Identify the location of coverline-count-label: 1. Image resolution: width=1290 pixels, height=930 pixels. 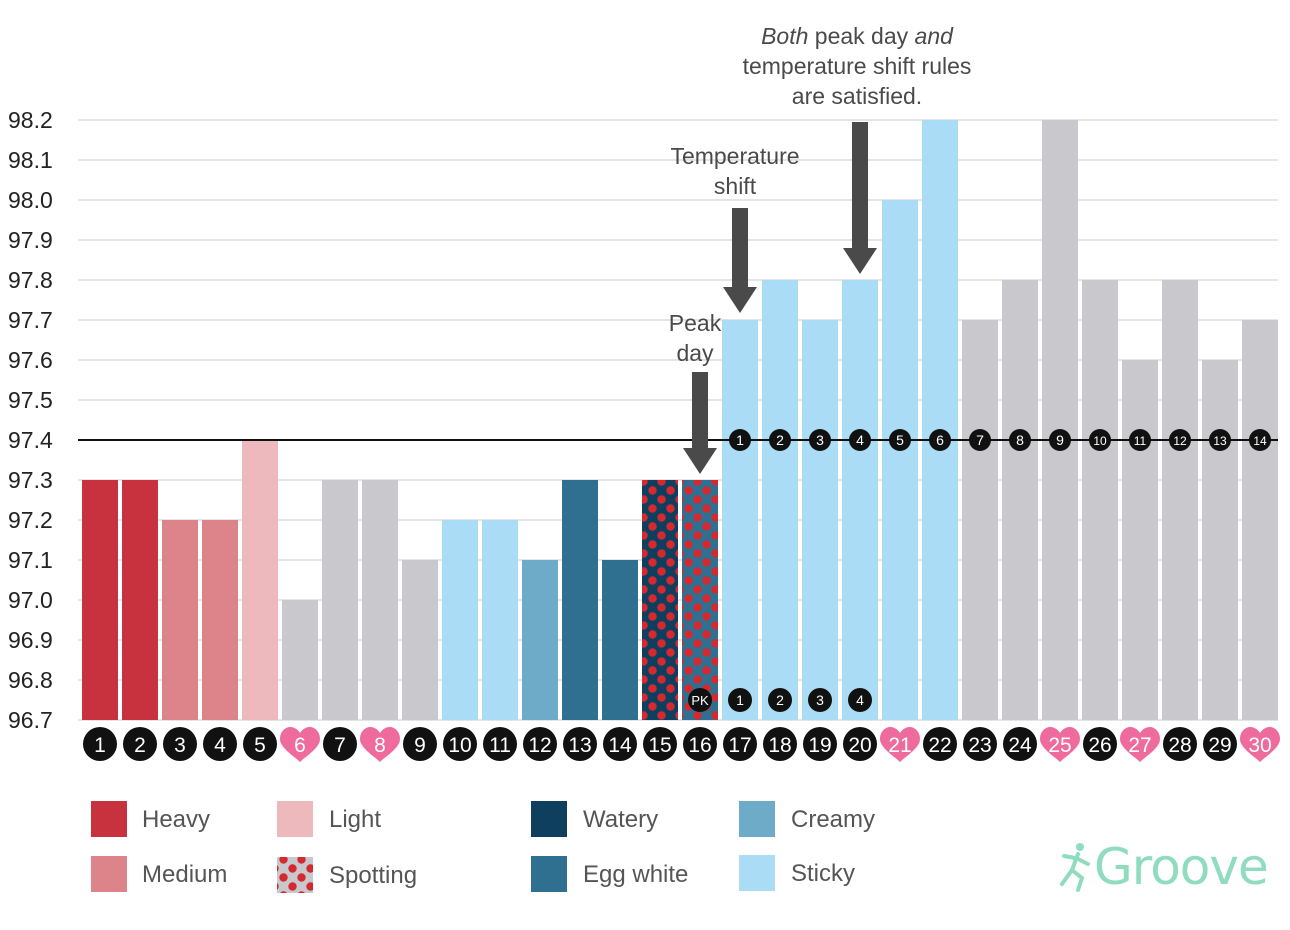
(740, 440).